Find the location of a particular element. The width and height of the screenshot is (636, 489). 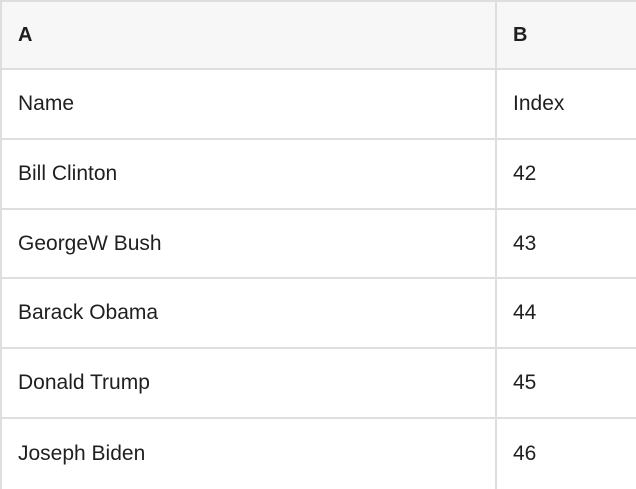

table-row: GeorgeW Bush 43 is located at coordinates (319, 244).